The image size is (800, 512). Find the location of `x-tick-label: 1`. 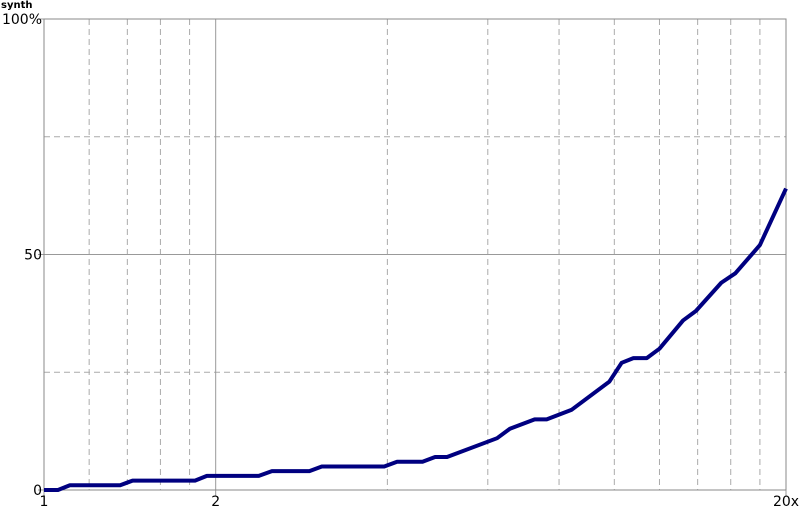

x-tick-label: 1 is located at coordinates (44, 502).